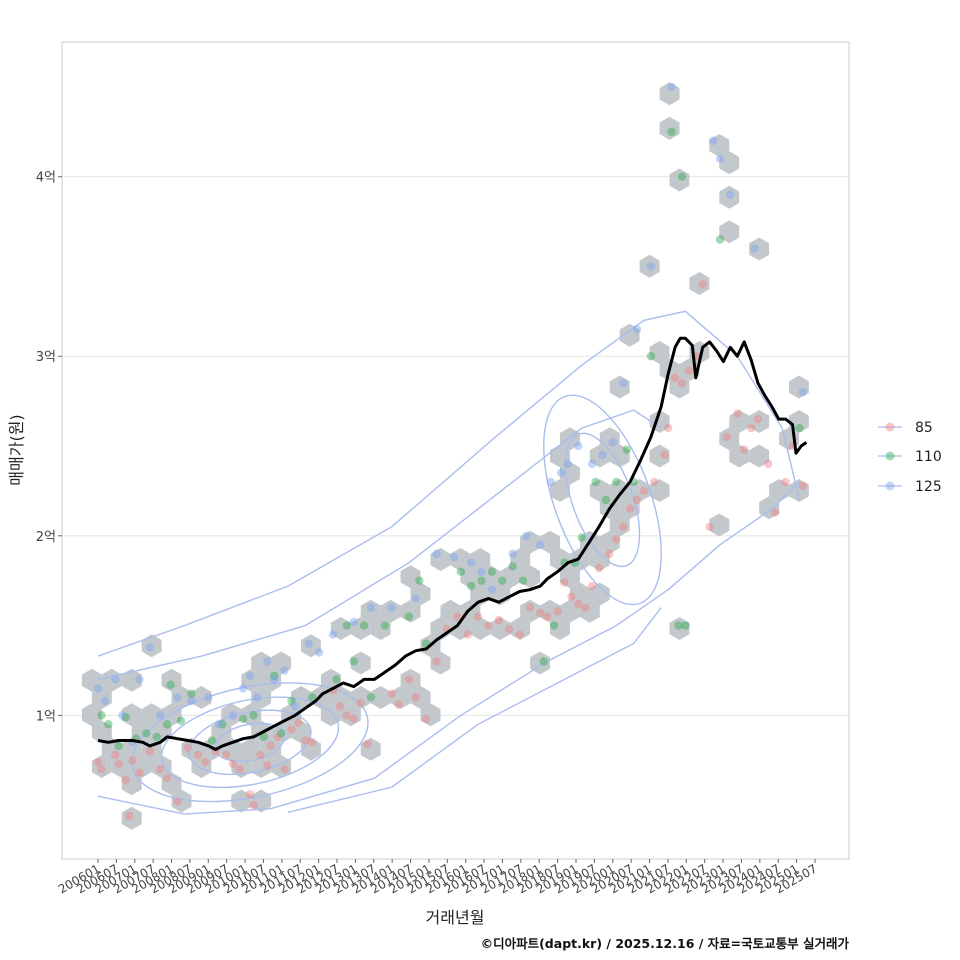  Describe the element at coordinates (46, 178) in the screenshot. I see `y-tick-label: 4억` at that location.